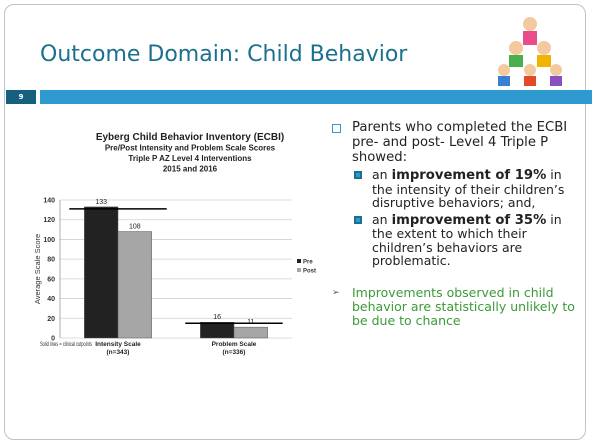  Describe the element at coordinates (49, 220) in the screenshot. I see `y-tick-label: 120` at that location.